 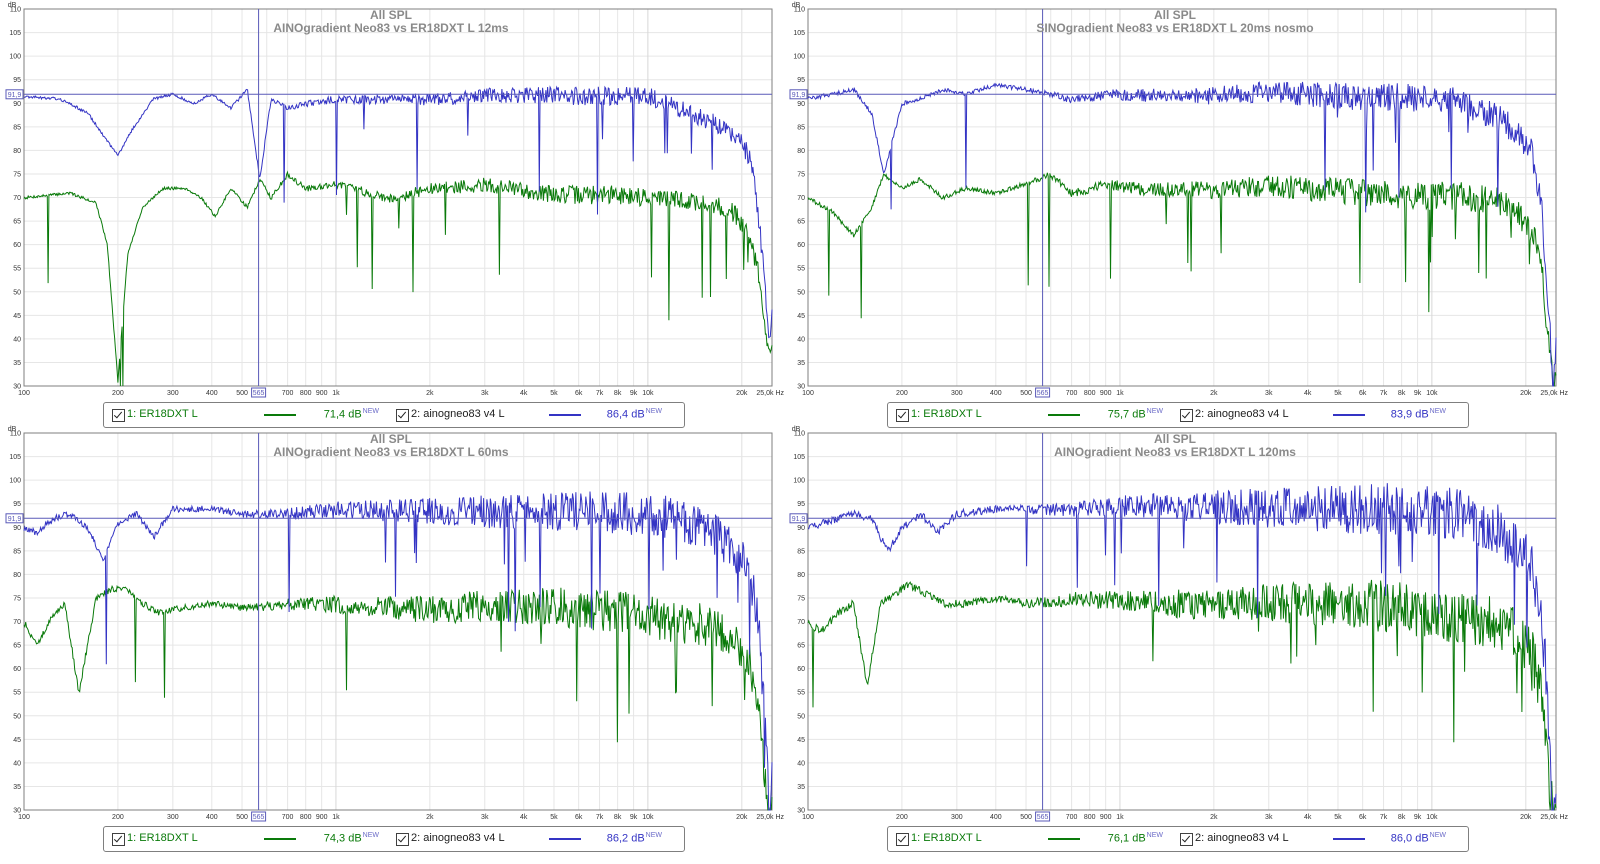 I want to click on legend-level-value: 71,4 dBNEW, so click(x=351, y=414).